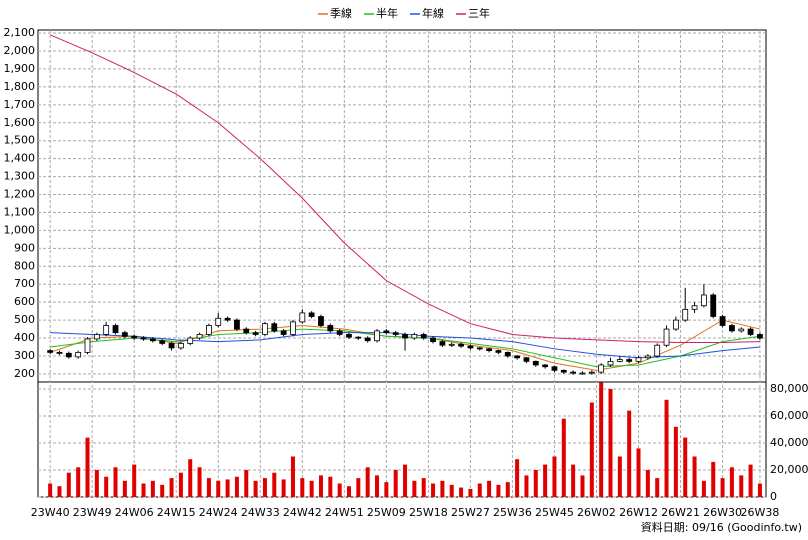 This screenshot has height=540, width=808. Describe the element at coordinates (20, 158) in the screenshot. I see `y-tick-label: 1,400` at that location.